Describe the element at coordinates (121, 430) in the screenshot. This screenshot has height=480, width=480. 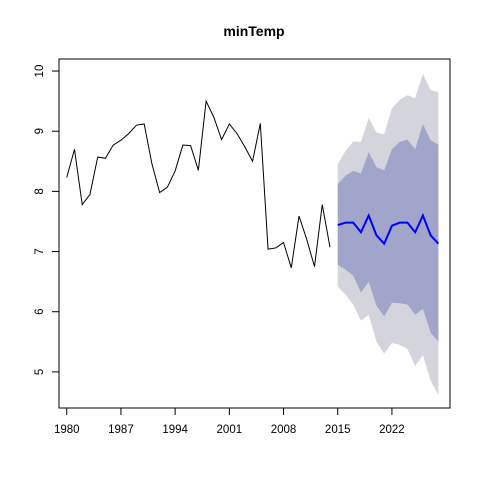
I see `x-tick-label: 1987` at that location.